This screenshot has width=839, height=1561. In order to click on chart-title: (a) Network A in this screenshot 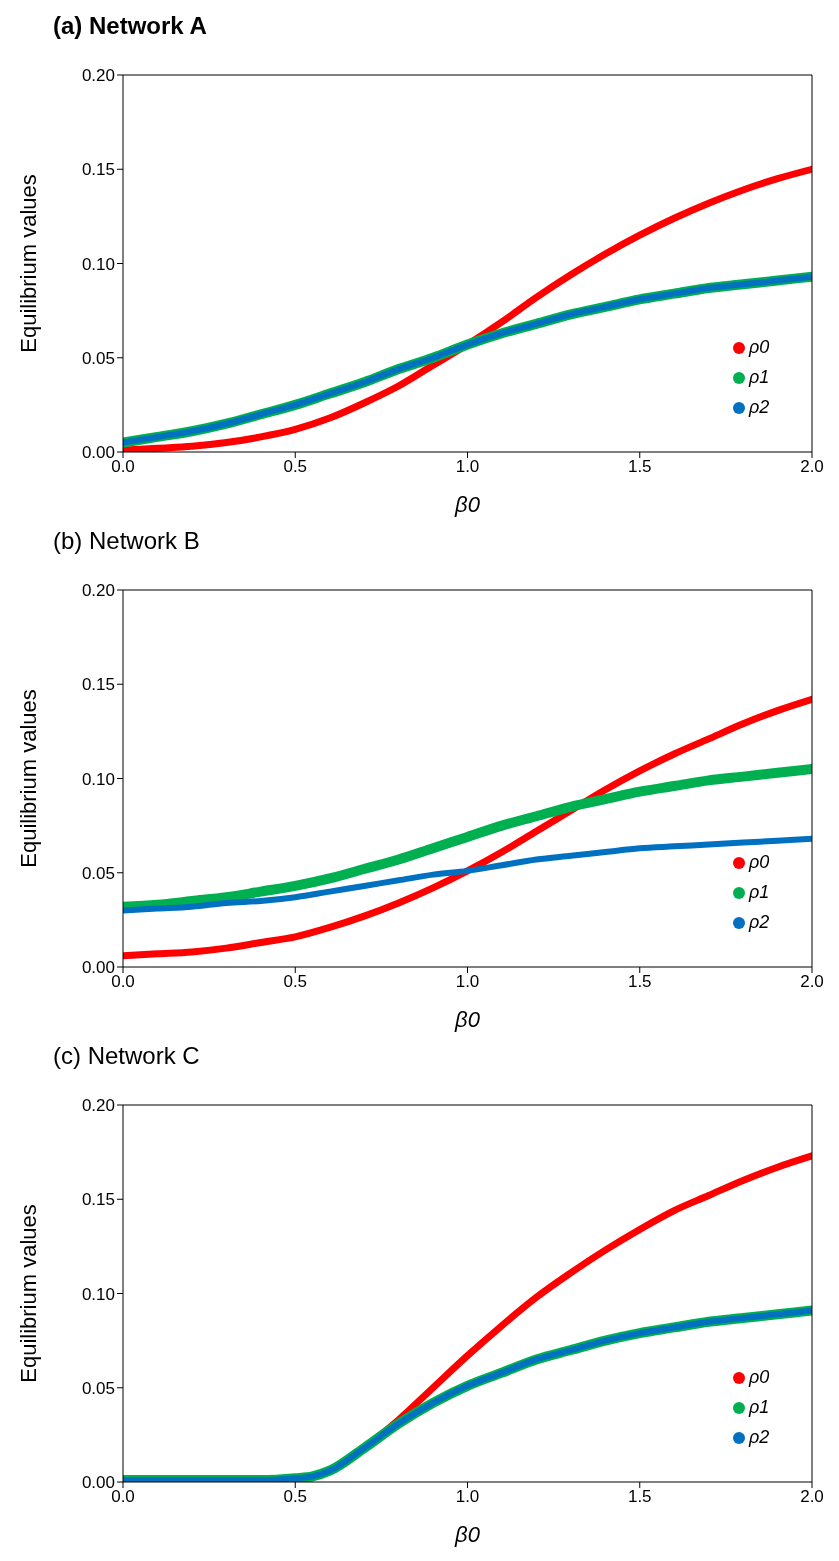, I will do `click(130, 26)`.